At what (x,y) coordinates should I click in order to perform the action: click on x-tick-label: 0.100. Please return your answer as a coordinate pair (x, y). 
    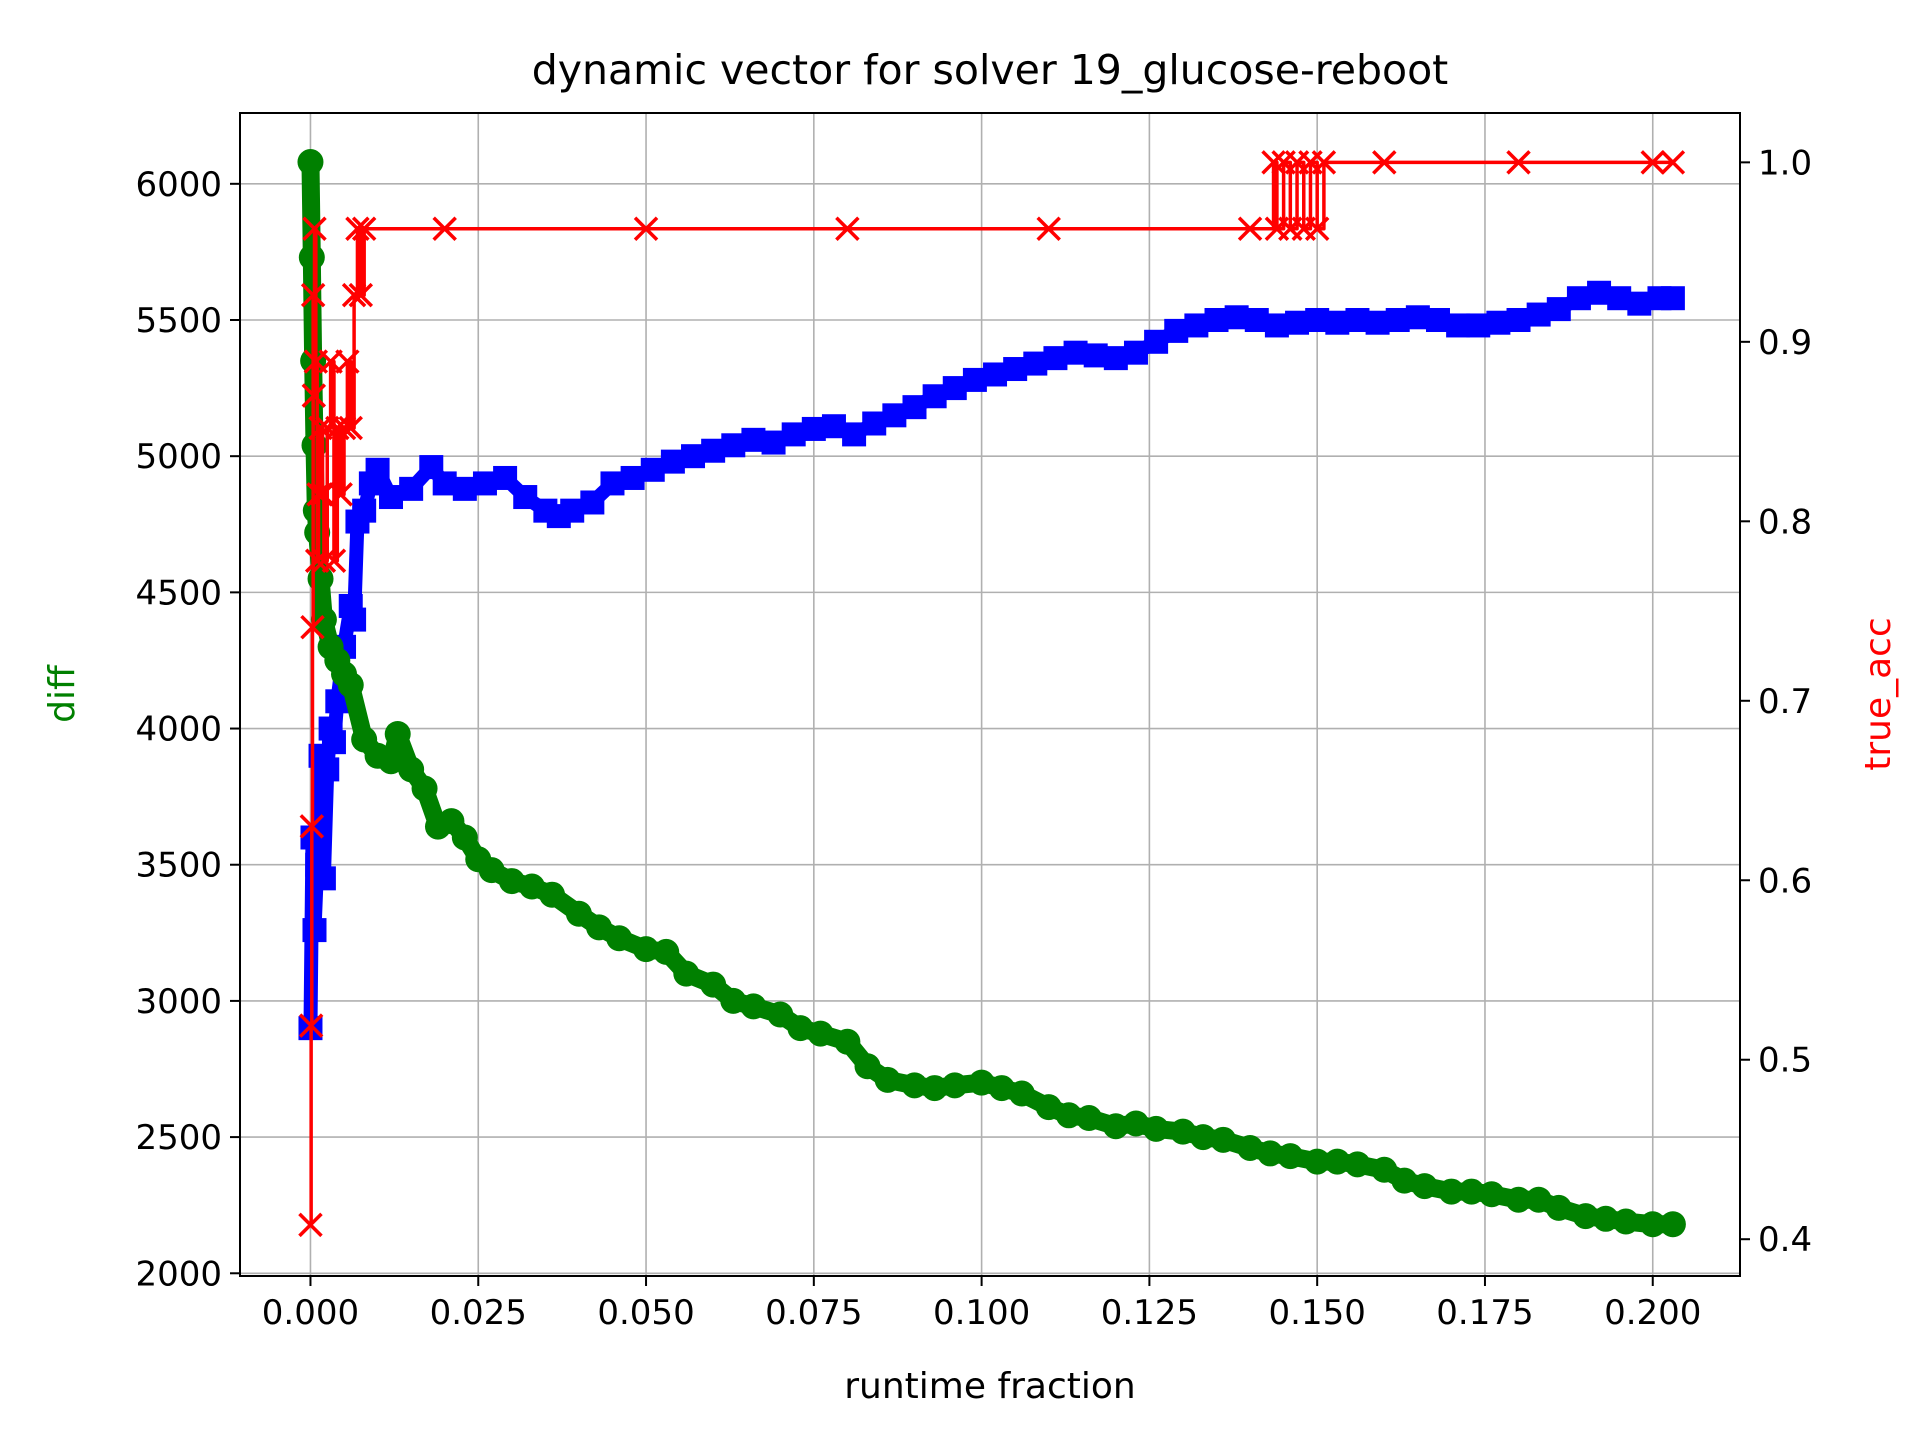
    Looking at the image, I should click on (981, 1313).